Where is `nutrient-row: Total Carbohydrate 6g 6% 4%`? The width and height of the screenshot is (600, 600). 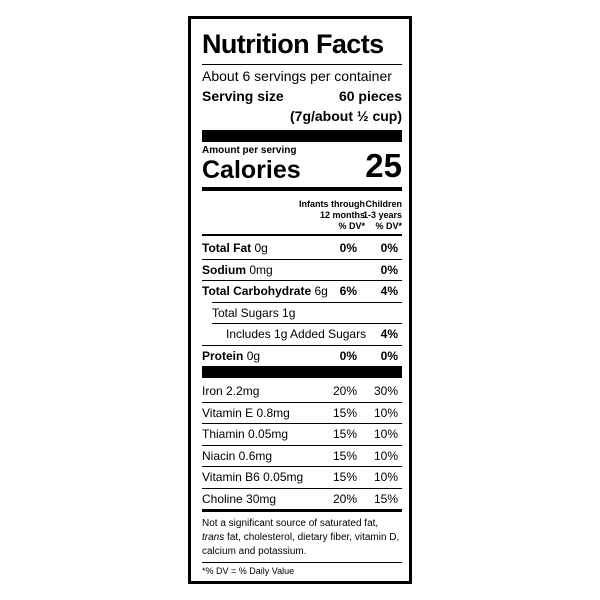
nutrient-row: Total Carbohydrate 6g 6% 4% is located at coordinates (302, 291).